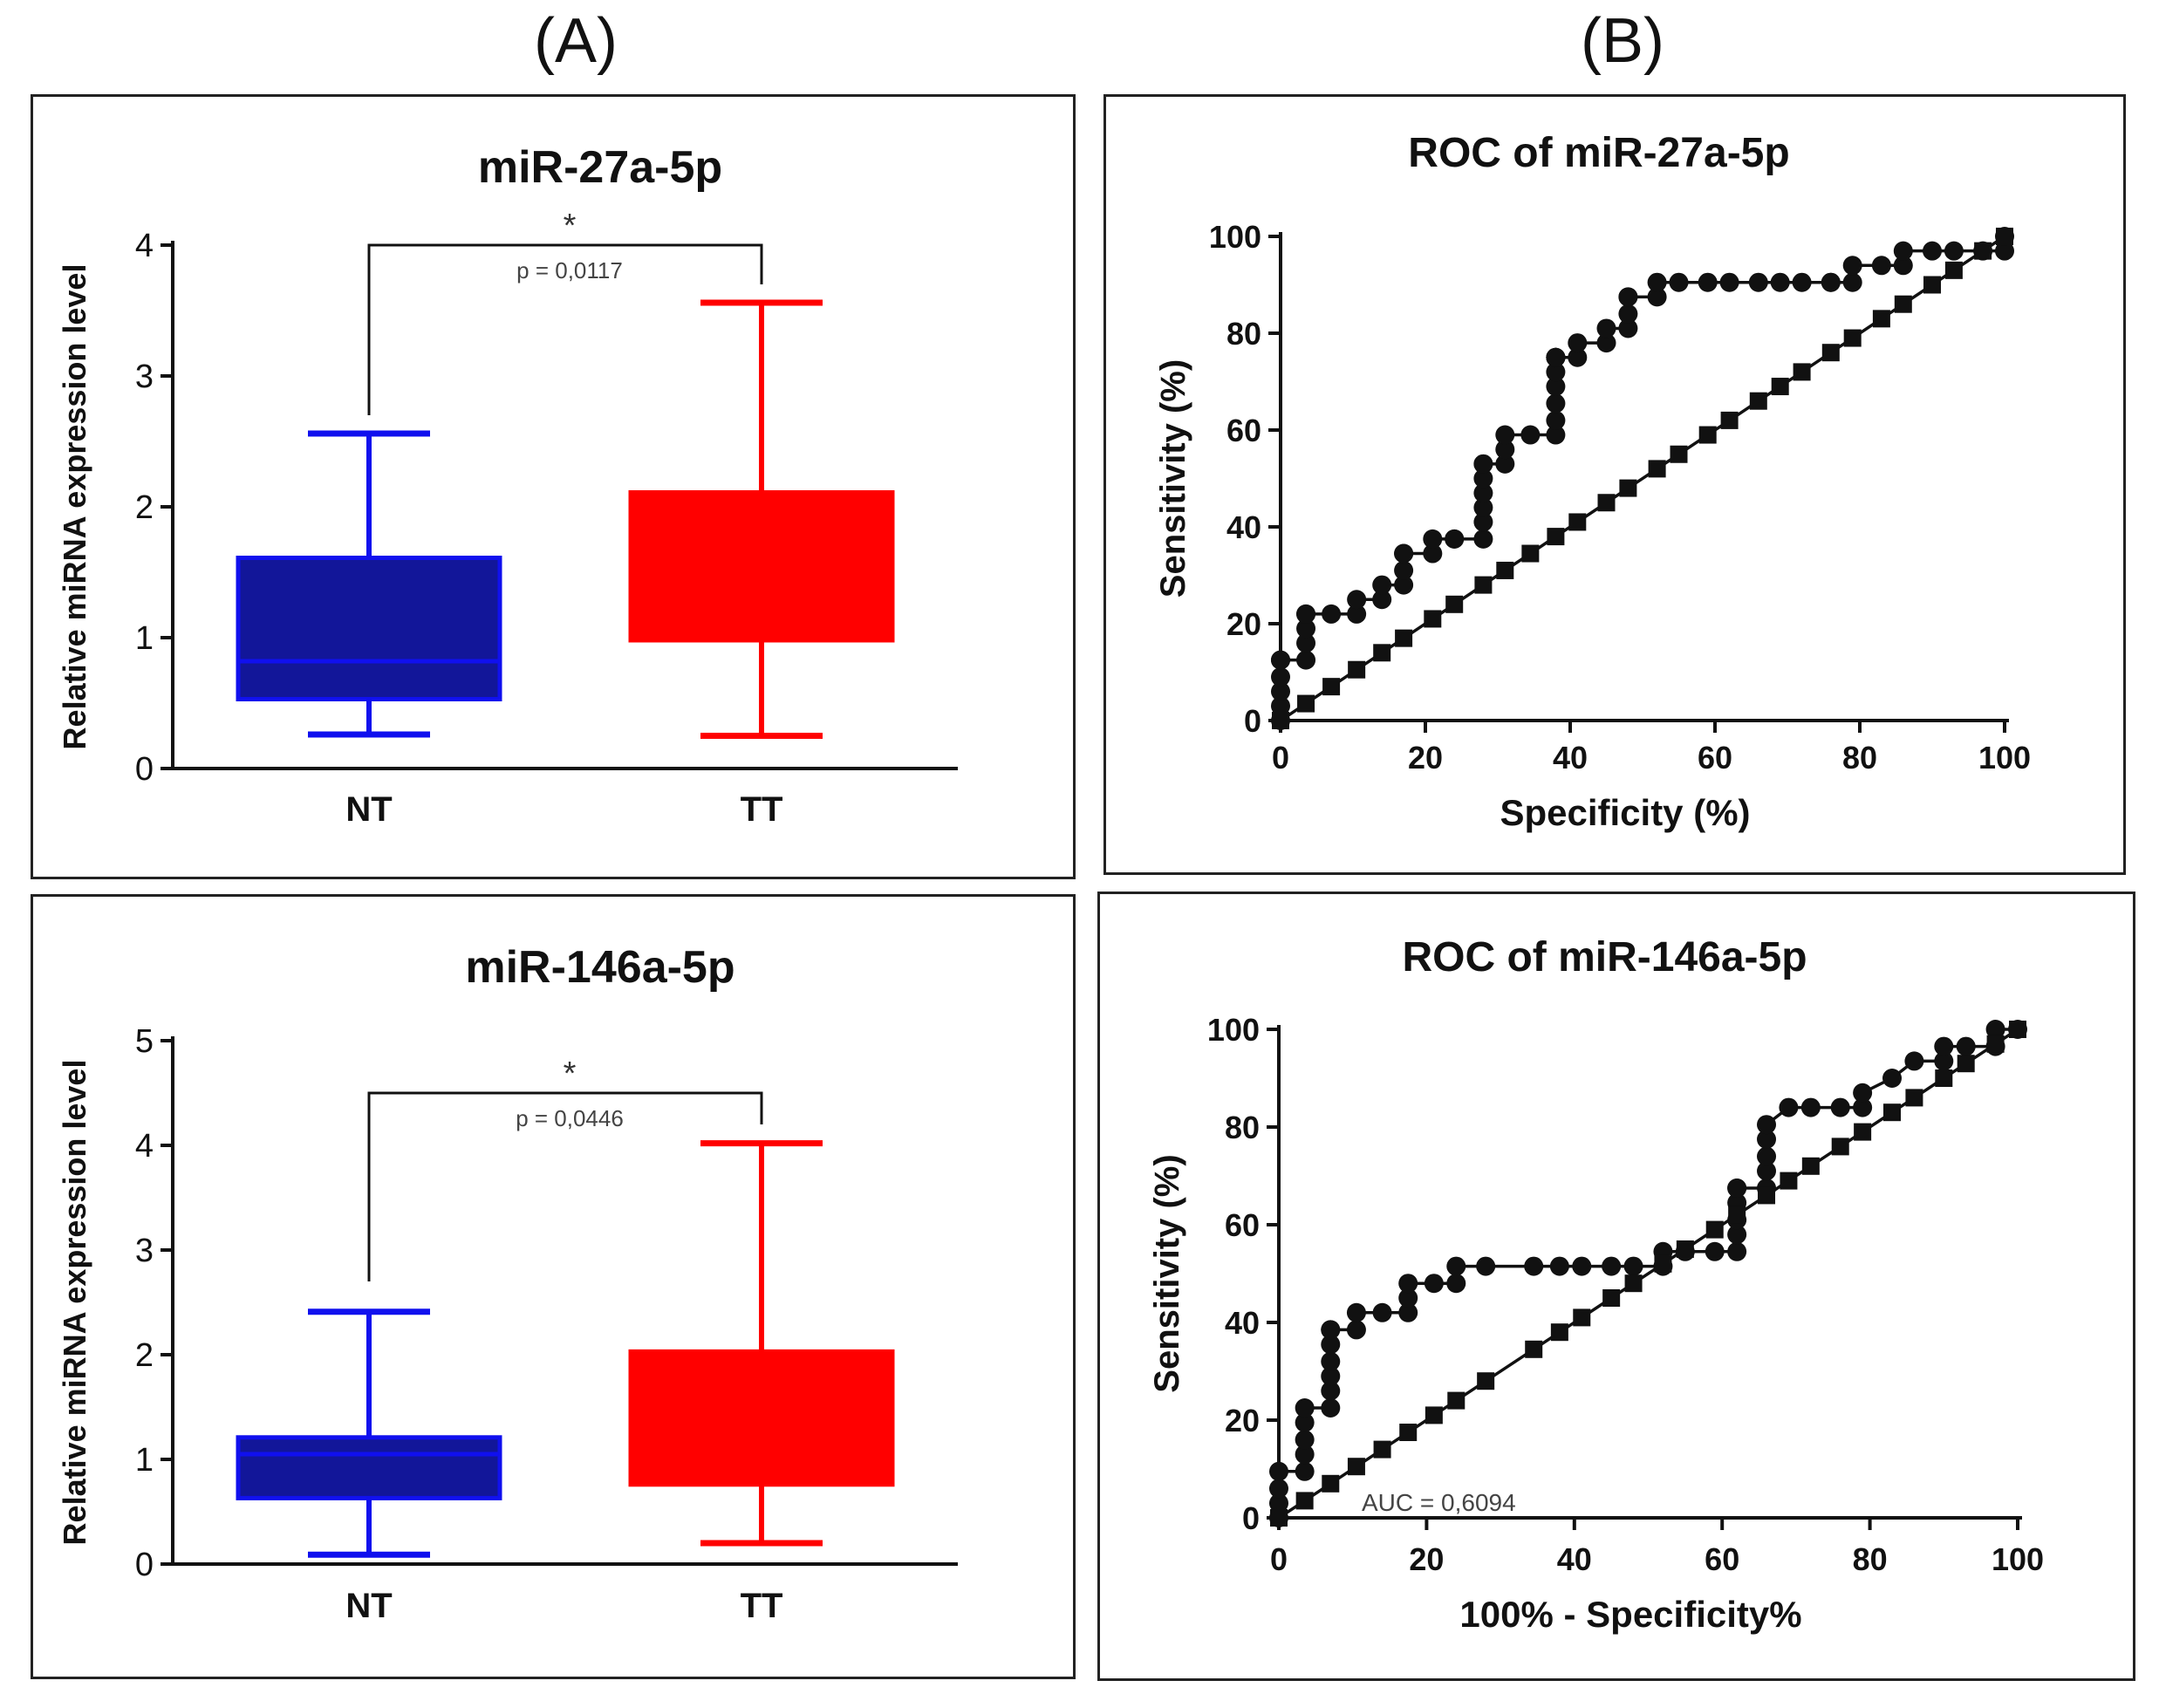 The height and width of the screenshot is (1708, 2159). What do you see at coordinates (1625, 812) in the screenshot?
I see `x-axis-label: Specificity (%)` at bounding box center [1625, 812].